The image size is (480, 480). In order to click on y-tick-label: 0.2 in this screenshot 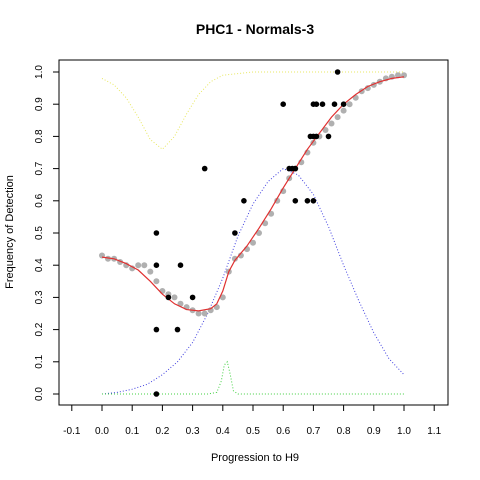, I will do `click(39, 329)`.